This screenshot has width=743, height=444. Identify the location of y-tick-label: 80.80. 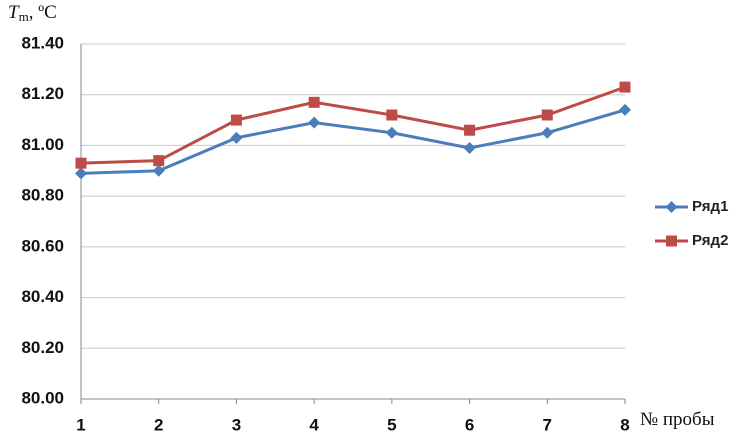
(42, 195).